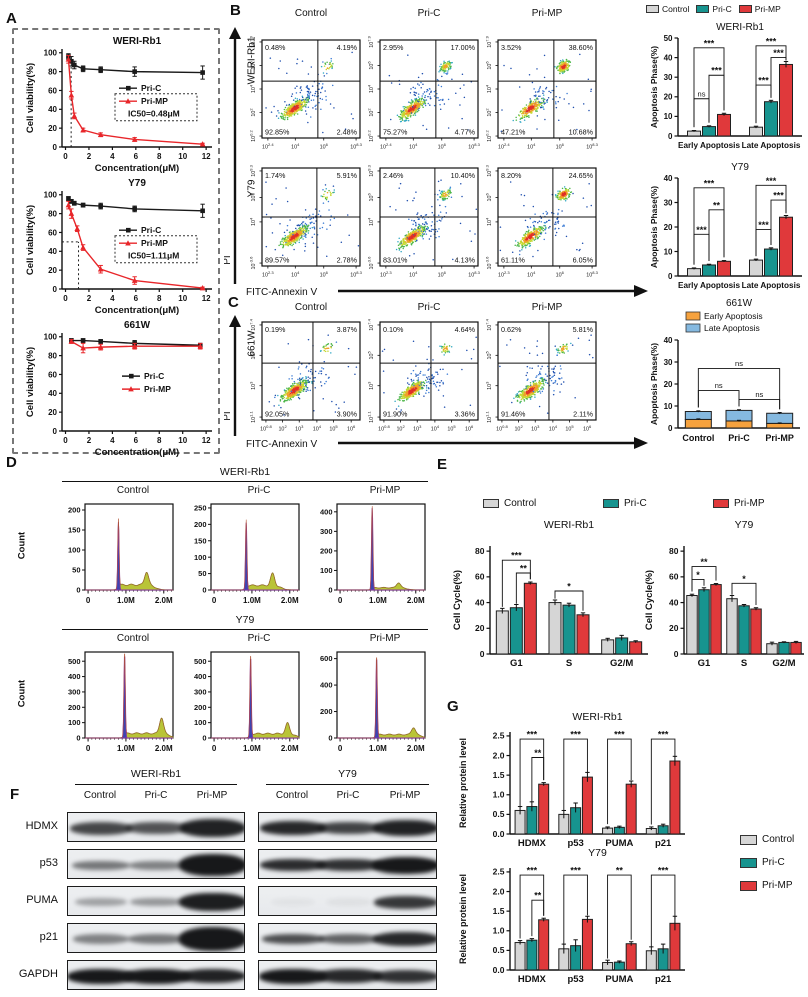 The image size is (808, 997). What do you see at coordinates (722, 9) in the screenshot?
I see `legend-label: Pri-C` at bounding box center [722, 9].